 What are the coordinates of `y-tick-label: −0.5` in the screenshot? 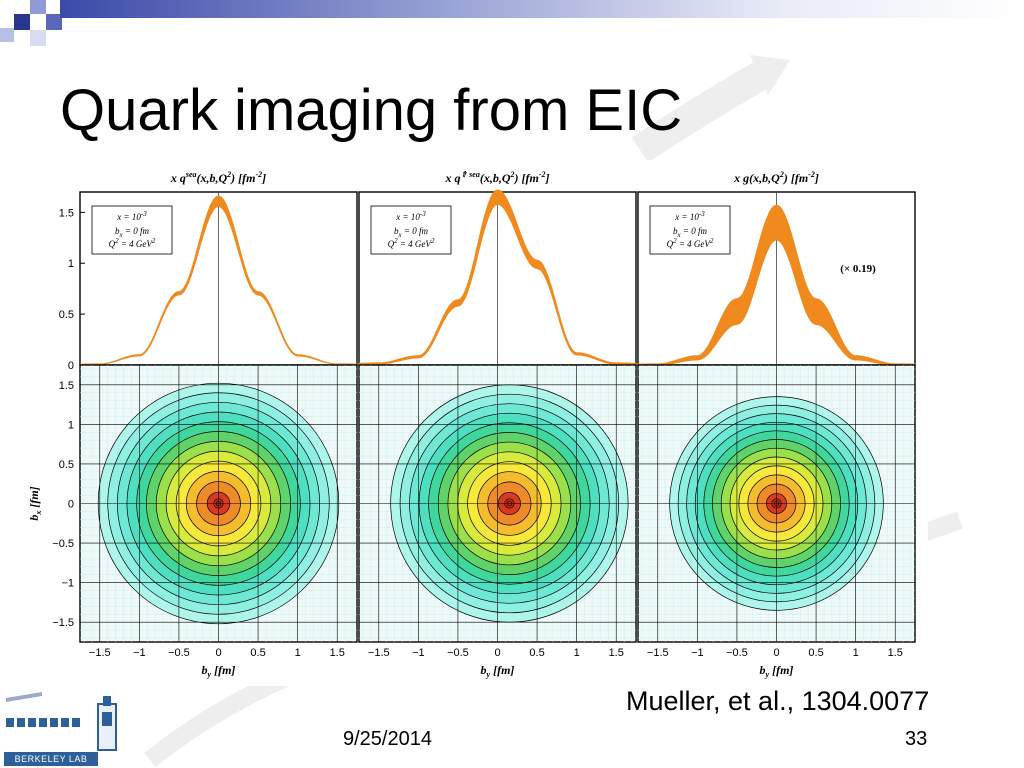 It's located at (63, 544).